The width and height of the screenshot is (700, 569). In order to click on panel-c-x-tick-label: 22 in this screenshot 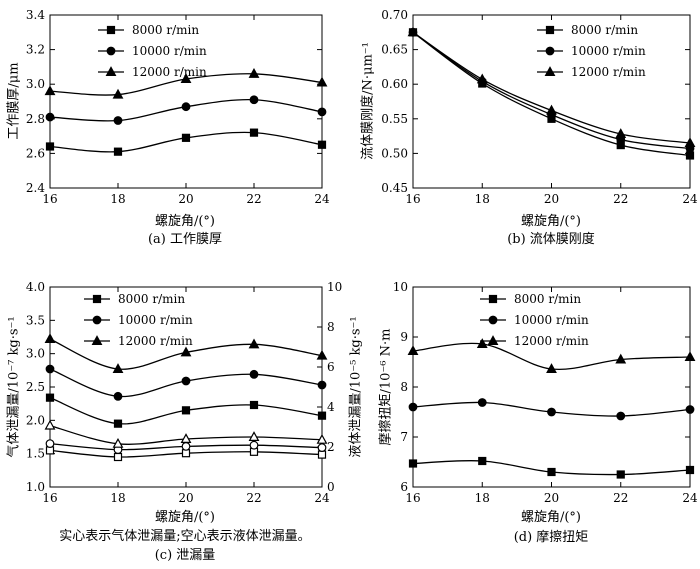, I will do `click(253, 498)`.